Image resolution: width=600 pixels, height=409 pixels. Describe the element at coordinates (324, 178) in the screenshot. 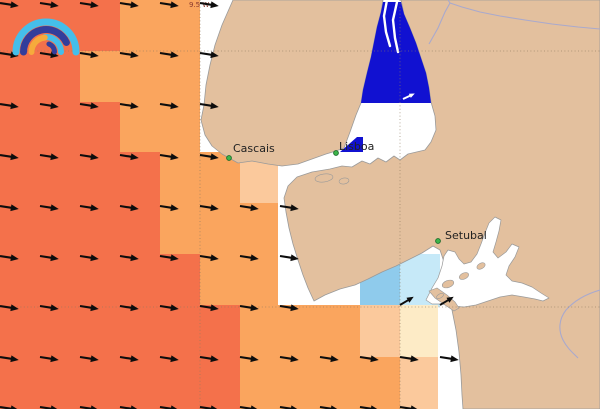

I see `sandbank-islet` at that location.